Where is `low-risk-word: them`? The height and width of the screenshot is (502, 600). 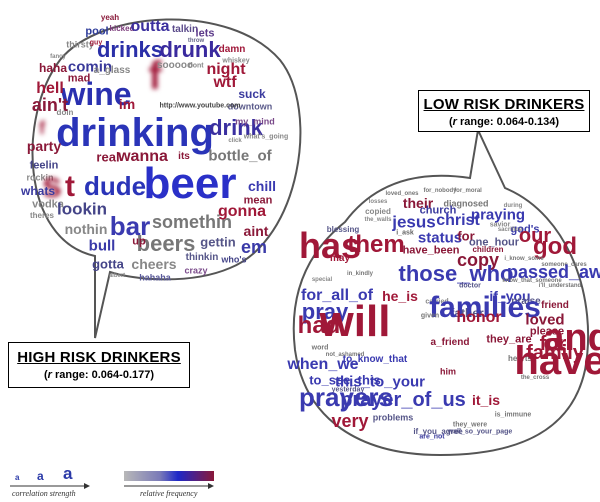
low-risk-word: them is located at coordinates (376, 244).